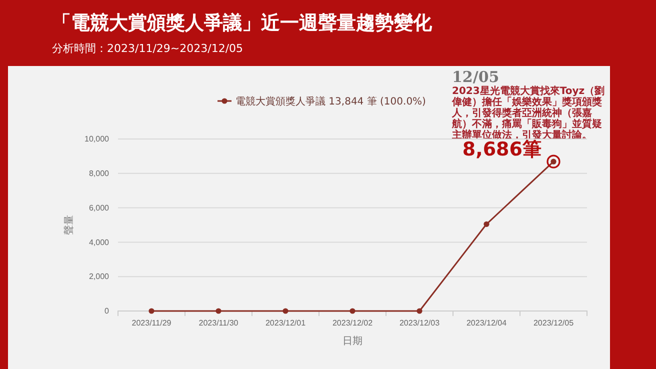 The image size is (656, 369). Describe the element at coordinates (152, 323) in the screenshot. I see `x-tick-label: 2023/11/29` at that location.